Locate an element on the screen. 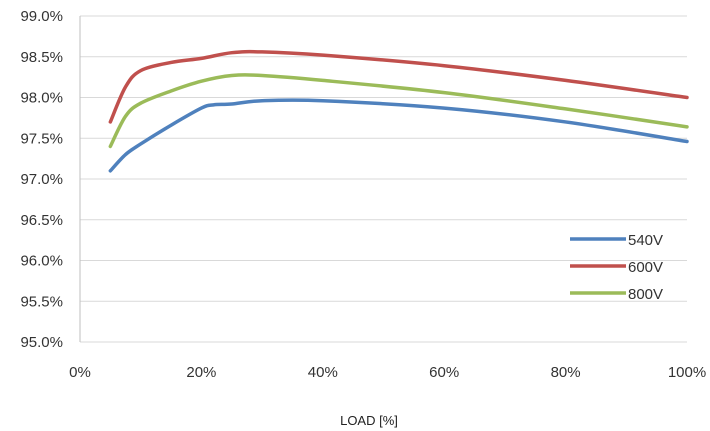  x-tick-label: 100% is located at coordinates (687, 372).